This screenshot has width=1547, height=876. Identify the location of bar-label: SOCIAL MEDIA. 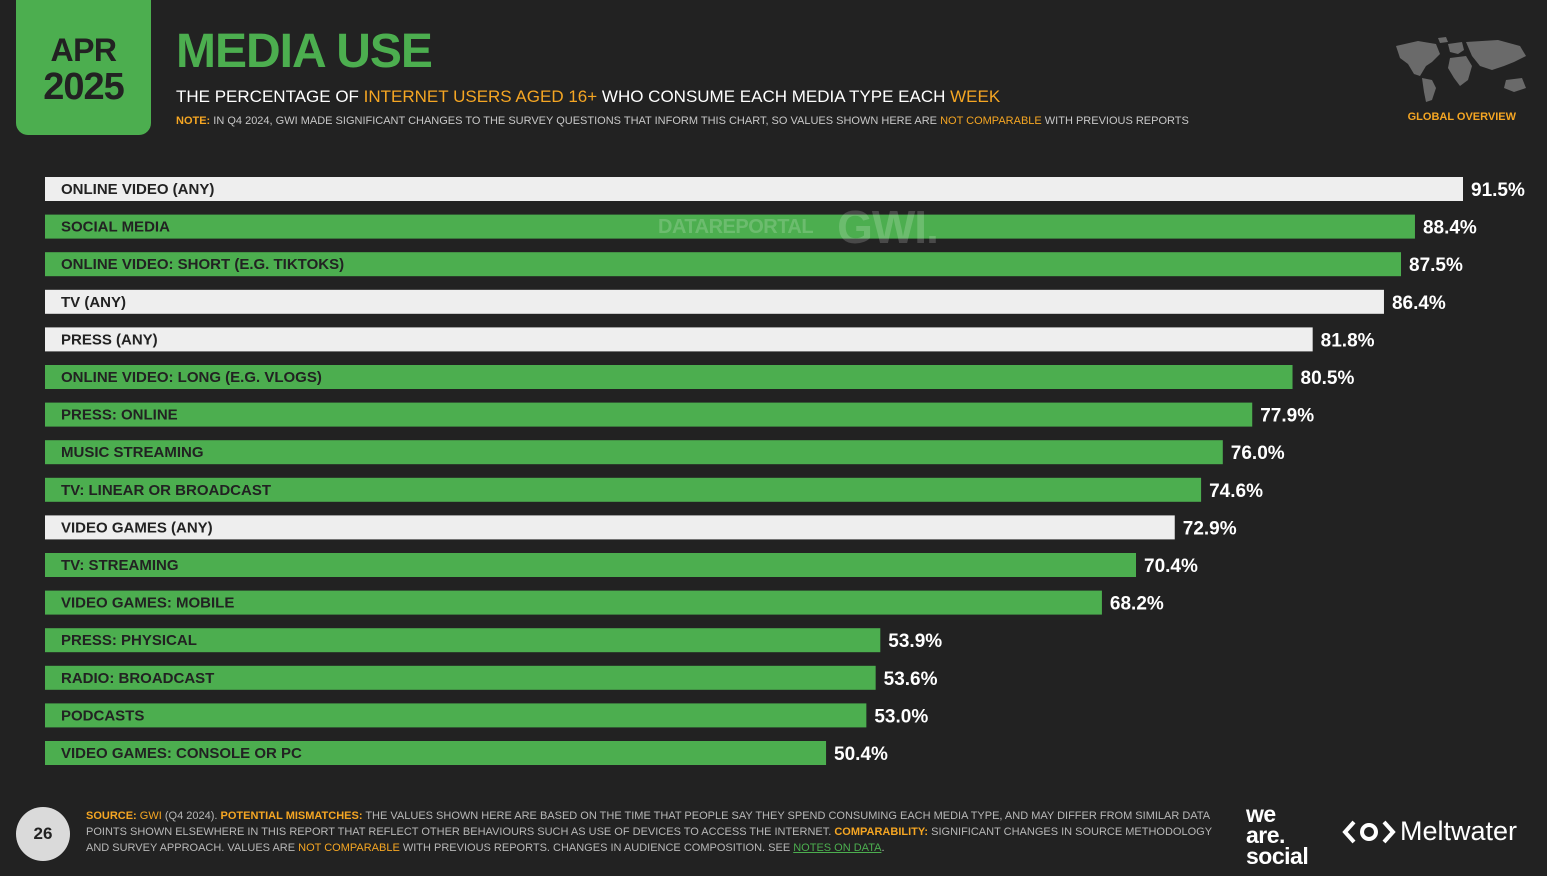
(115, 227).